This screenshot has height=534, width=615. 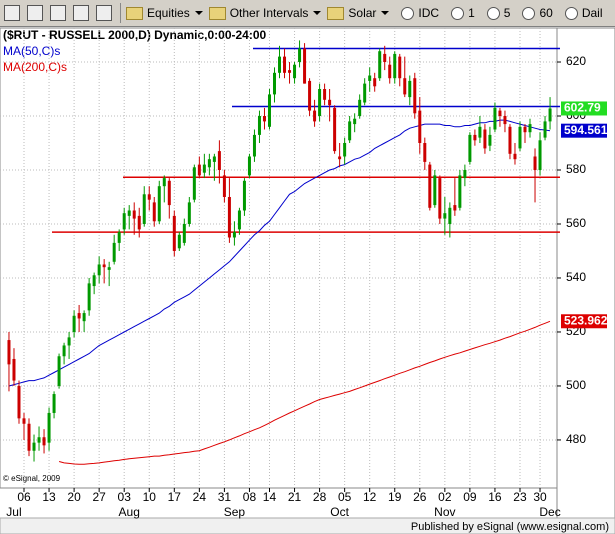 What do you see at coordinates (225, 497) in the screenshot?
I see `x-tick-label: 31` at bounding box center [225, 497].